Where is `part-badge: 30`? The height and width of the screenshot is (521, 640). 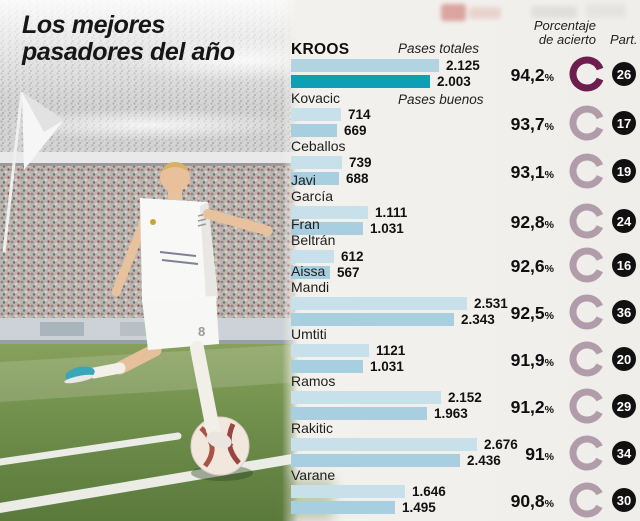
part-badge: 30 is located at coordinates (624, 500).